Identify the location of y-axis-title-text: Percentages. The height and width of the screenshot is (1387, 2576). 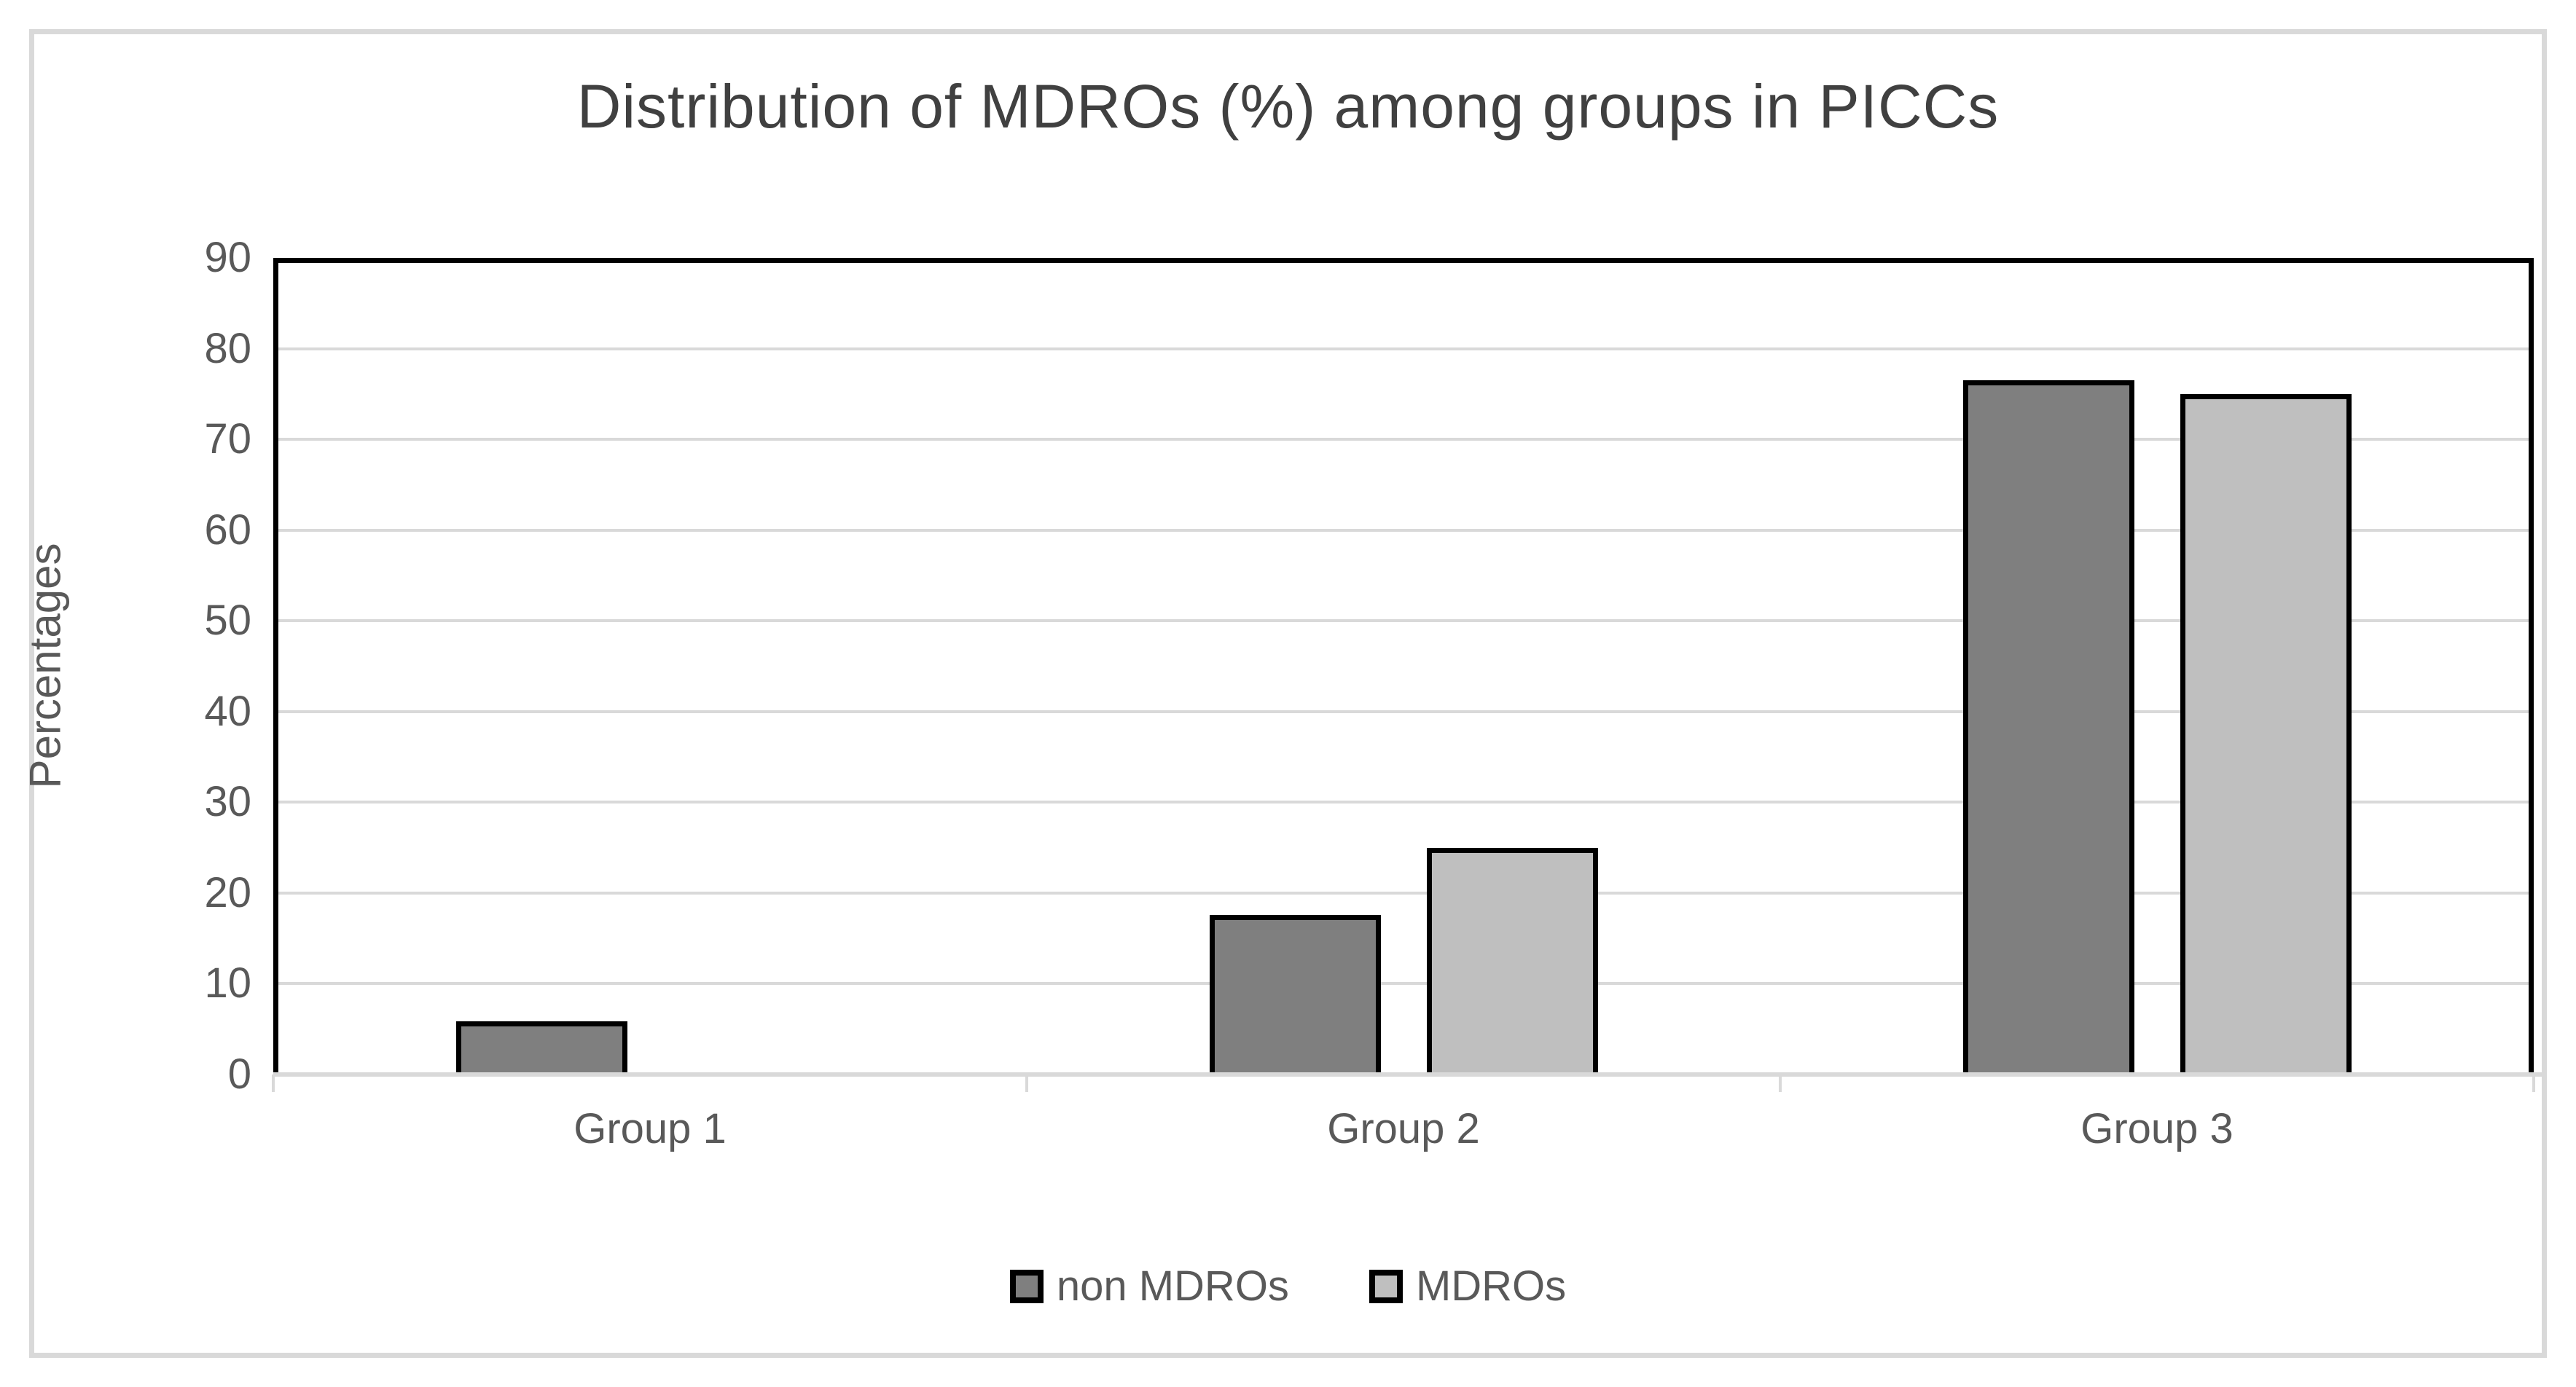
(45, 666).